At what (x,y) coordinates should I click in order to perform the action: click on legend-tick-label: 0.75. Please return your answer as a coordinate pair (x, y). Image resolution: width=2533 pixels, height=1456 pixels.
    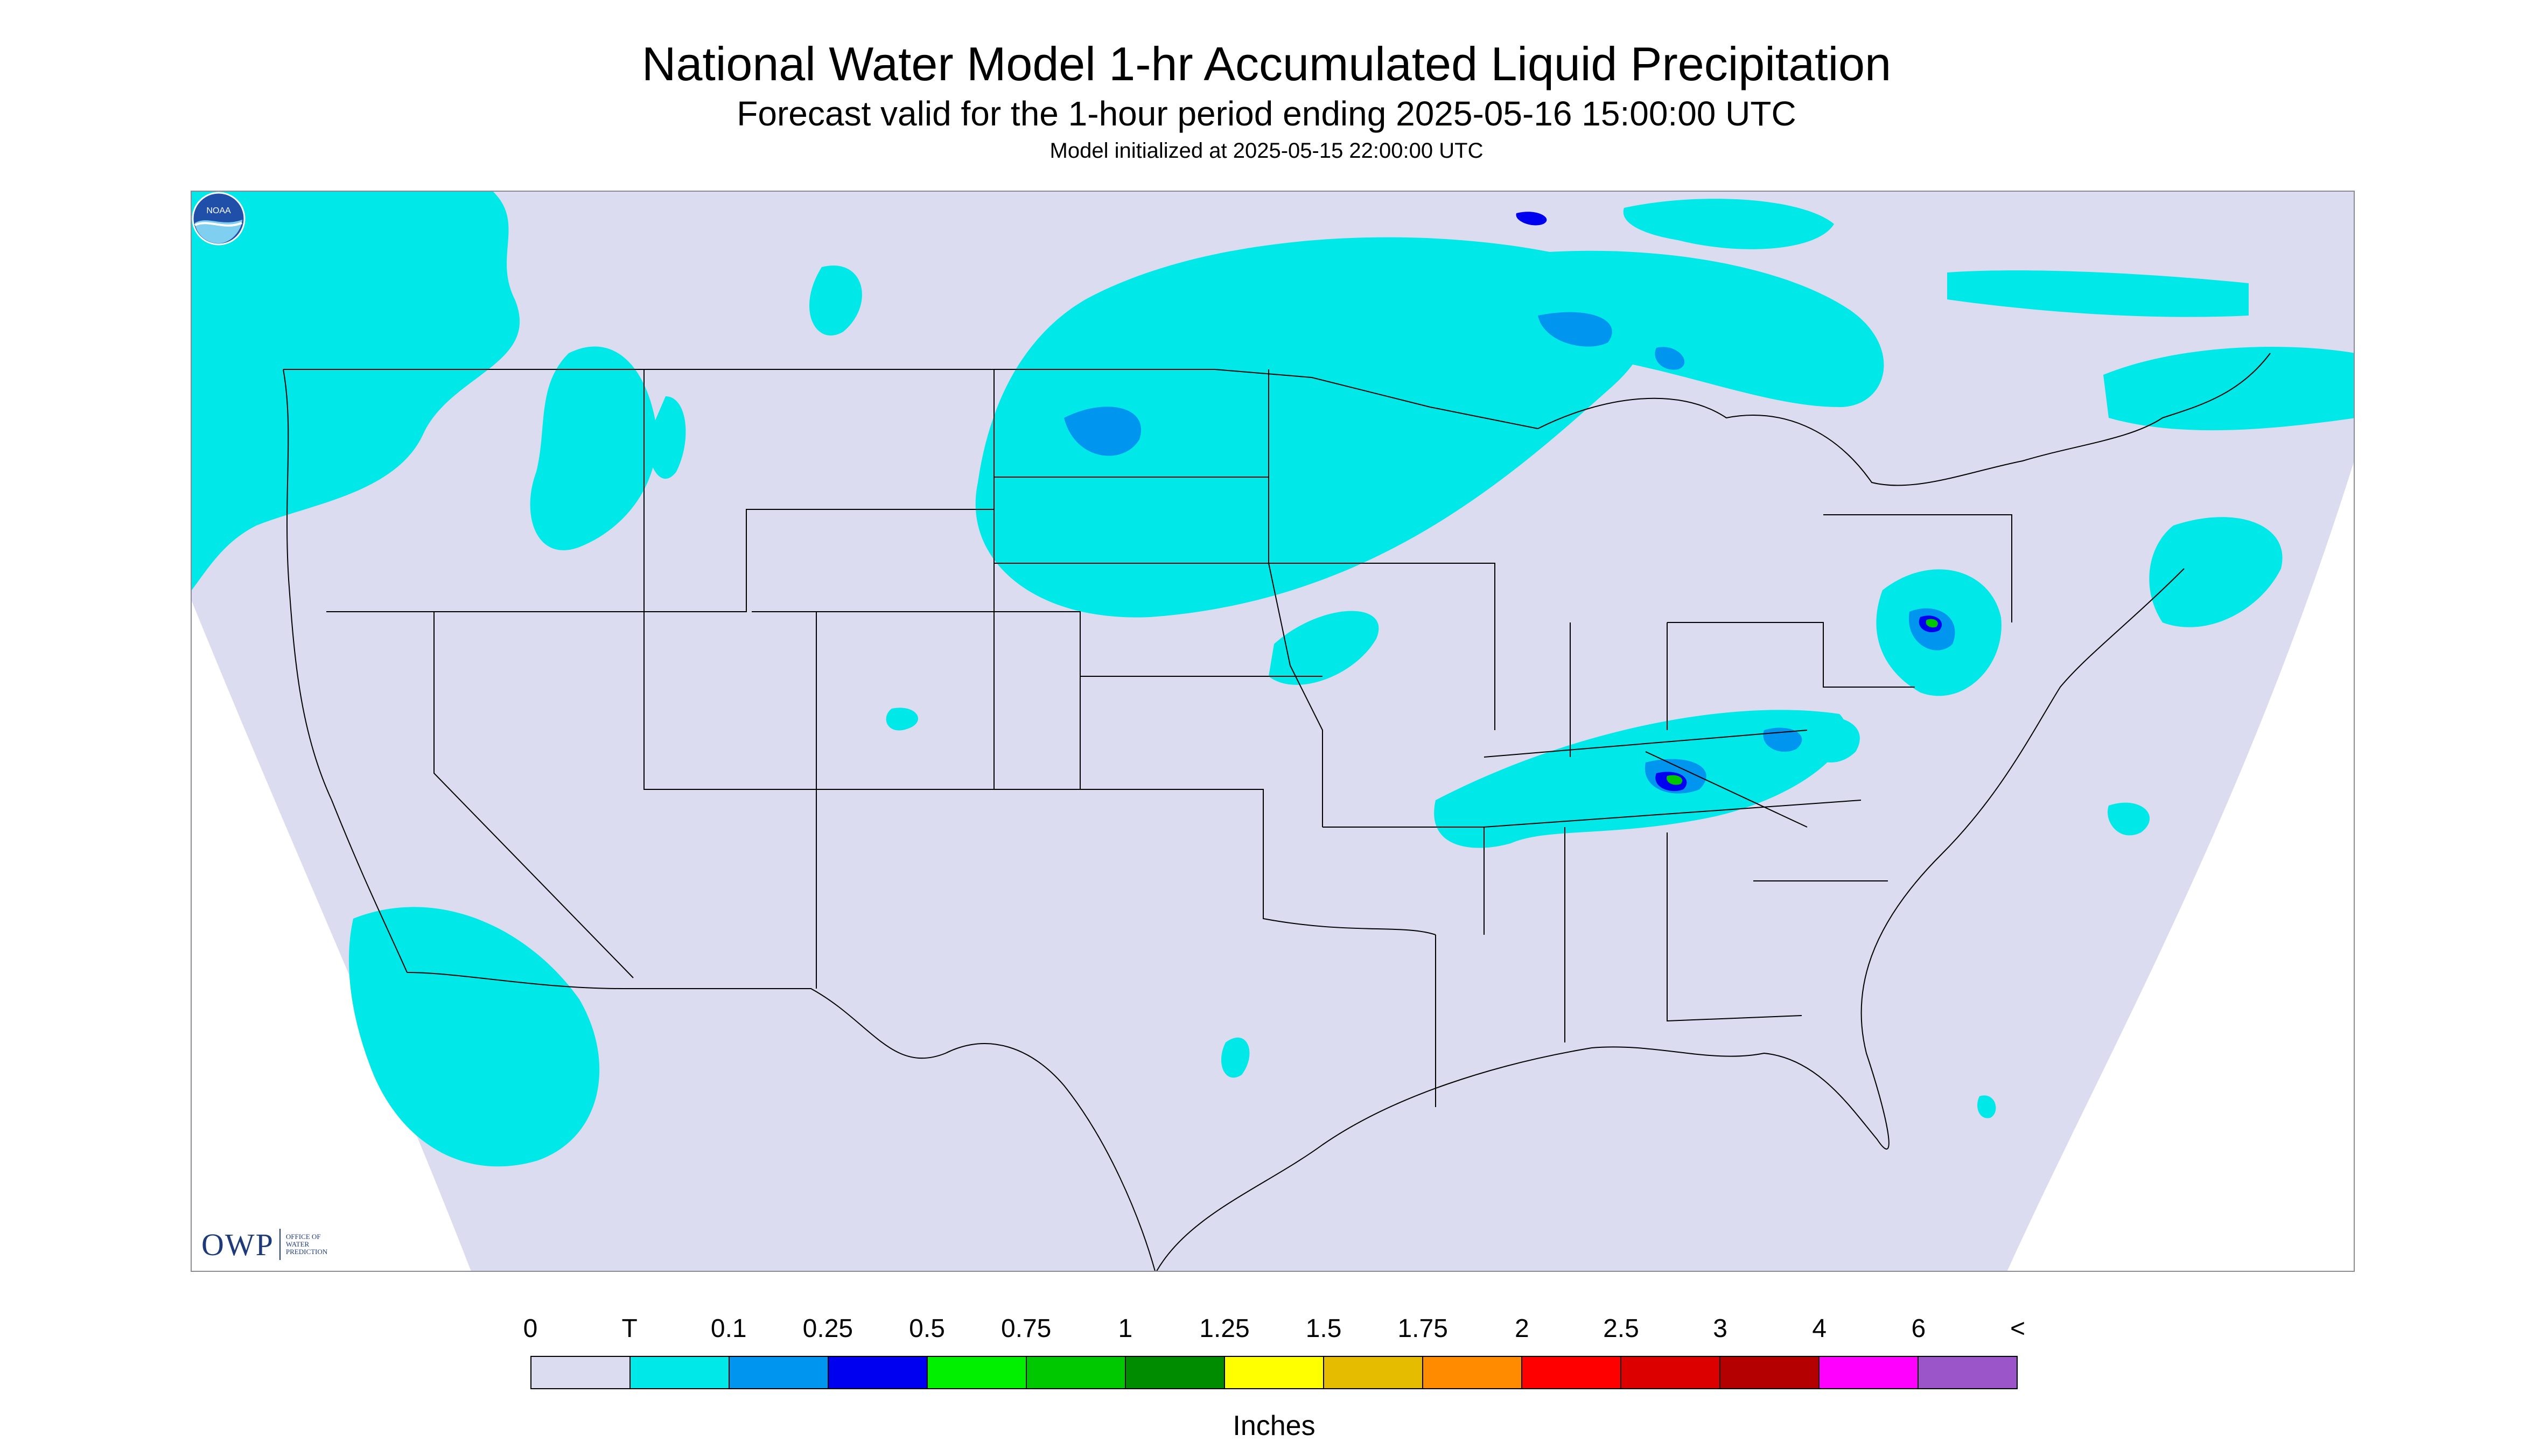
    Looking at the image, I should click on (1026, 1328).